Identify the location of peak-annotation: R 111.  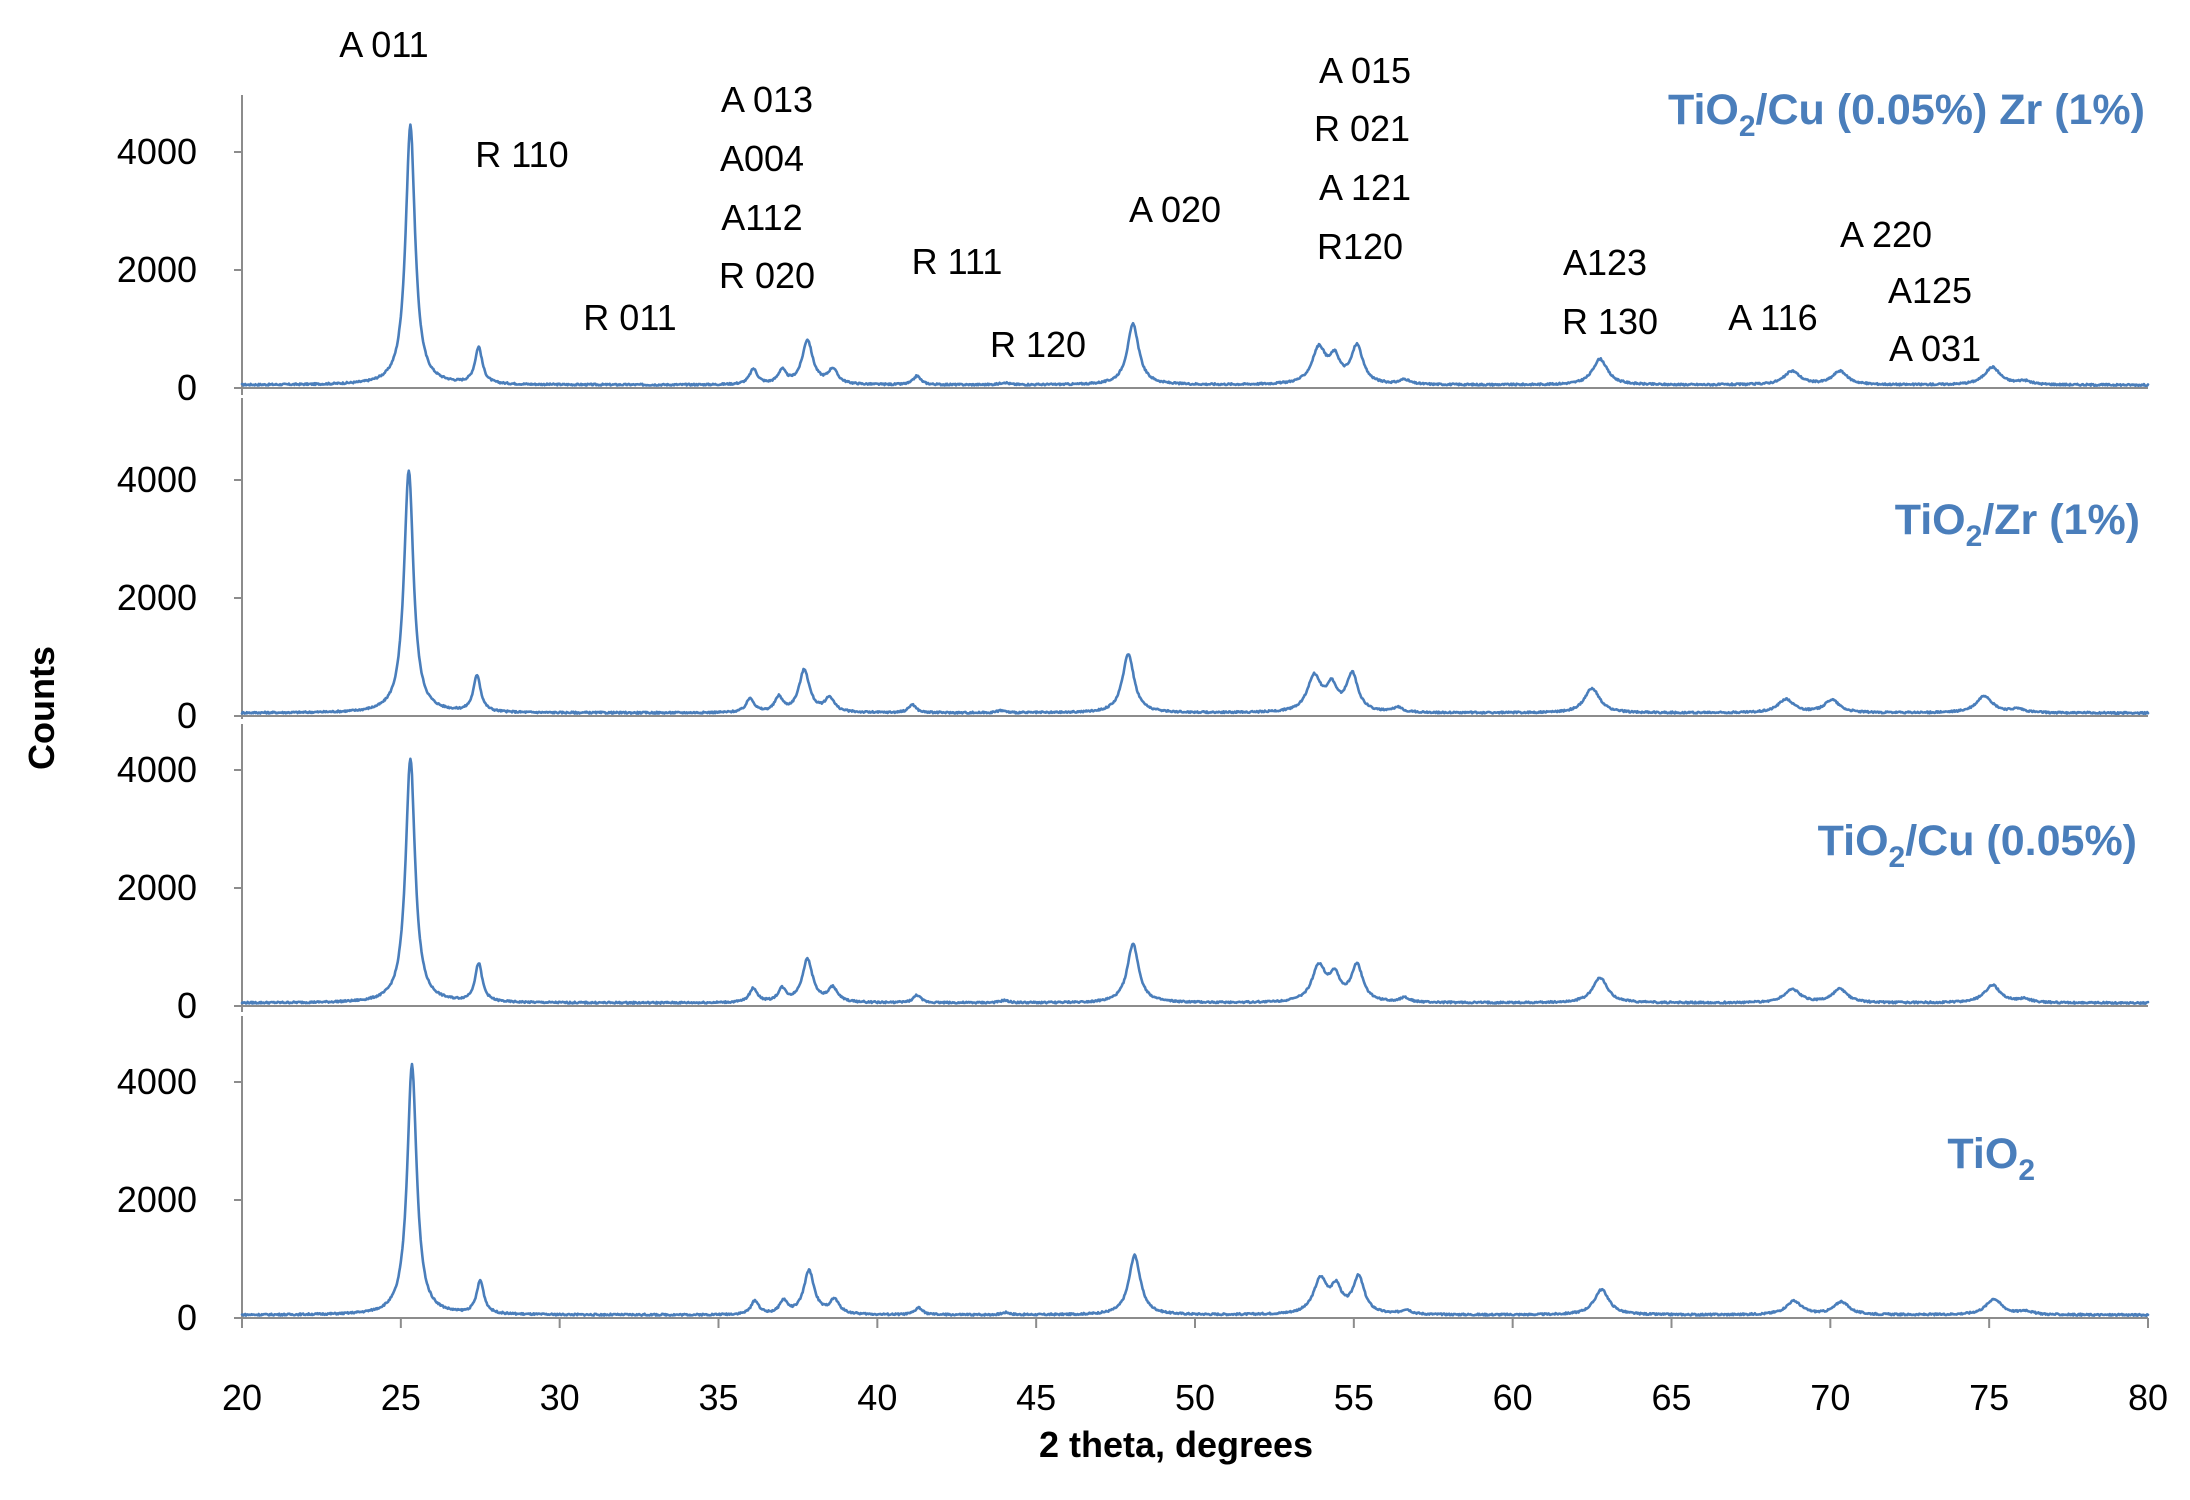
(957, 261).